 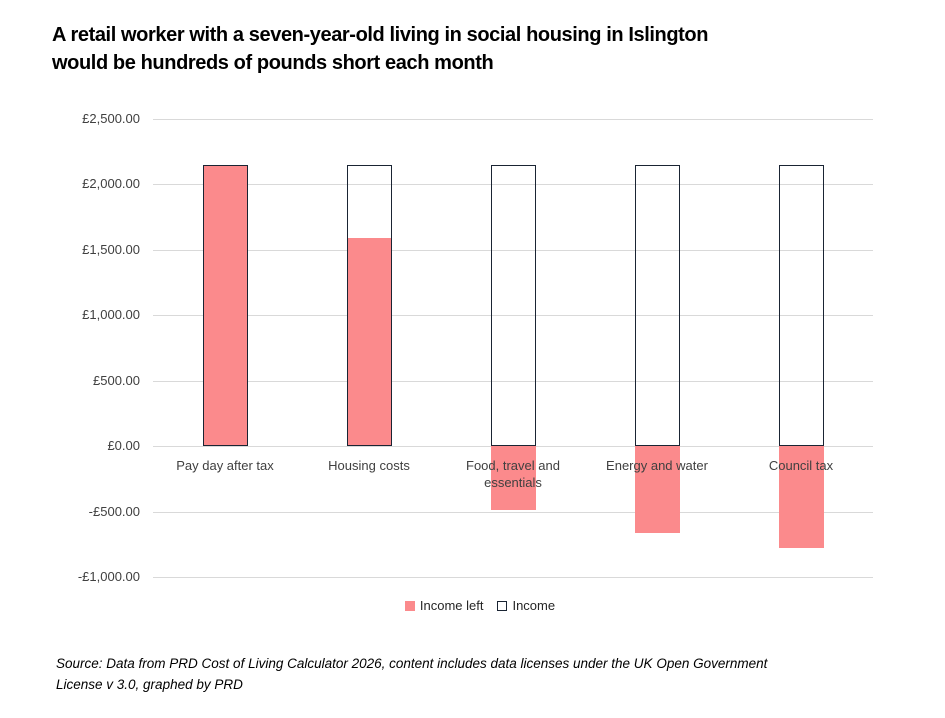 I want to click on legend-item-income: Income, so click(x=526, y=605).